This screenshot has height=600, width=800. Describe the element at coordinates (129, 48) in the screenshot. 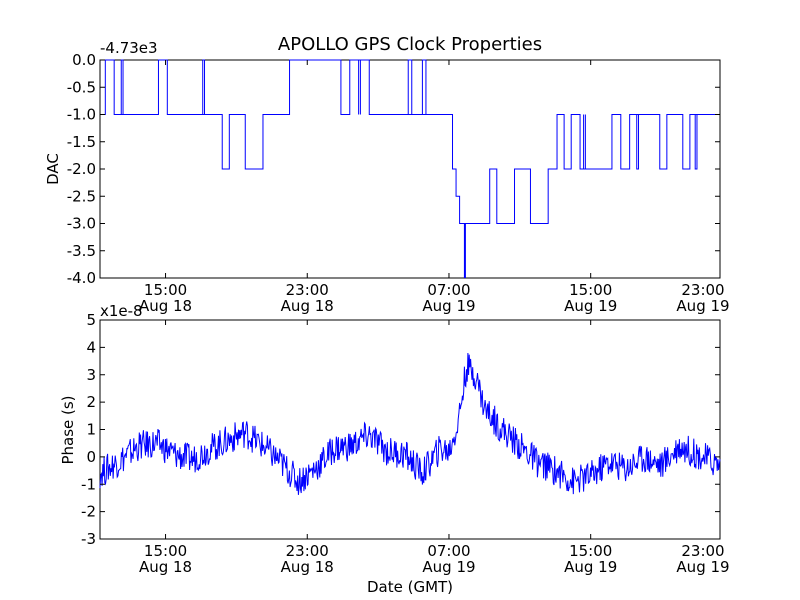

I see `dac-offset-label: -4.73e3` at that location.